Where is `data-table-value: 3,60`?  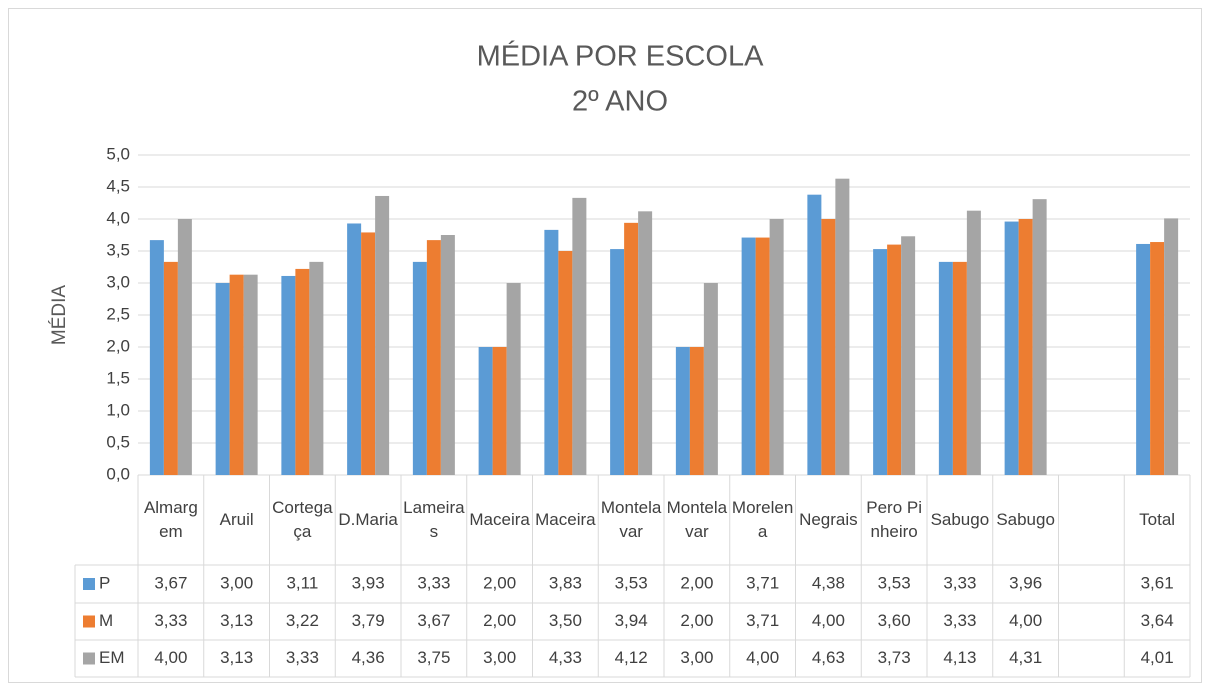 data-table-value: 3,60 is located at coordinates (894, 620).